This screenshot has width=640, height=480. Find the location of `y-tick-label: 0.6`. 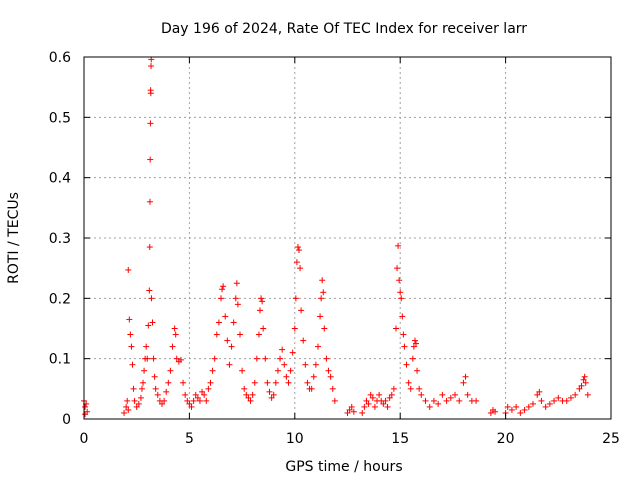

y-tick-label: 0.6 is located at coordinates (60, 58).